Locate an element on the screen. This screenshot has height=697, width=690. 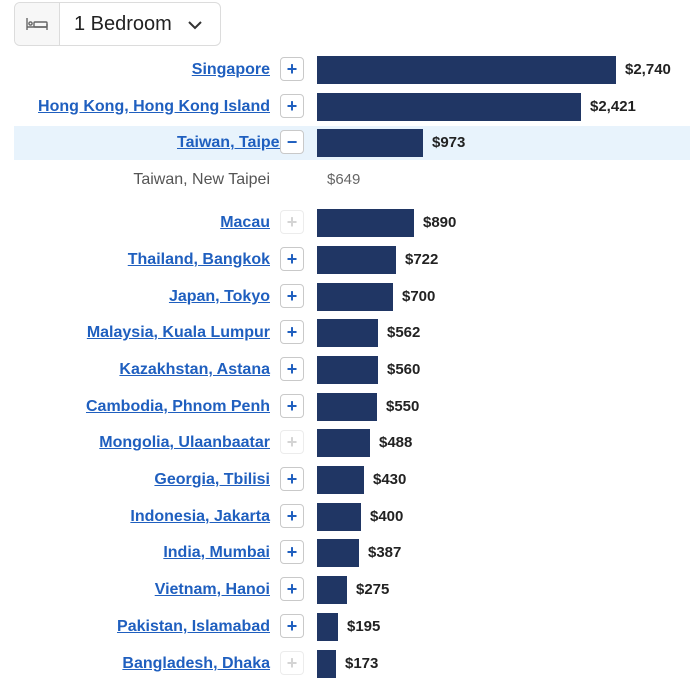
sub-city-label: Taiwan, New Taipei is located at coordinates (201, 179).